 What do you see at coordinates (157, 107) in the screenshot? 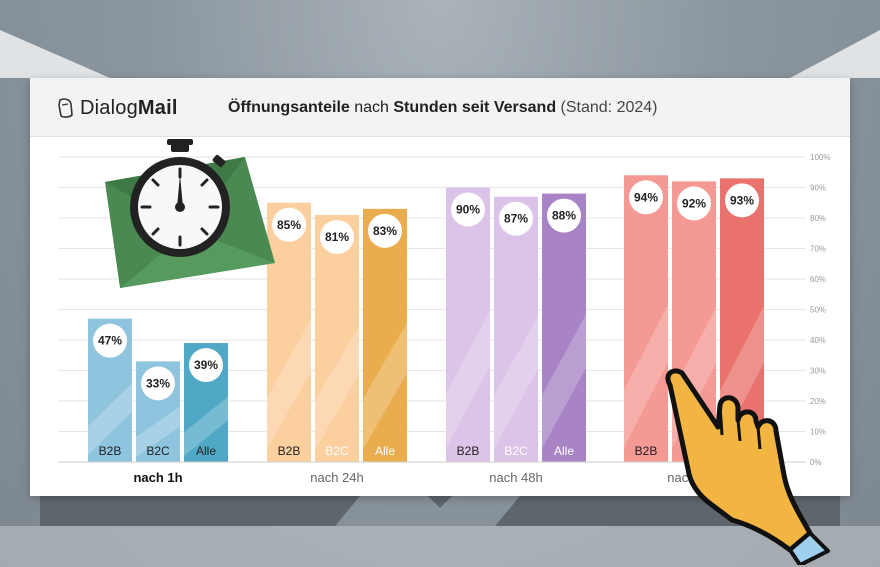
I see `logo-bold: Mail` at bounding box center [157, 107].